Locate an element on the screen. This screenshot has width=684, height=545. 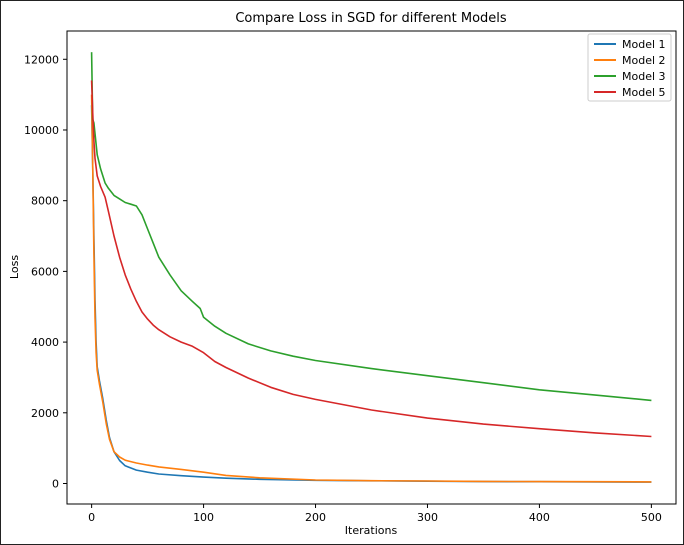
legend: Model 1 Model 2 Model 3 Model 5 is located at coordinates (629, 67).